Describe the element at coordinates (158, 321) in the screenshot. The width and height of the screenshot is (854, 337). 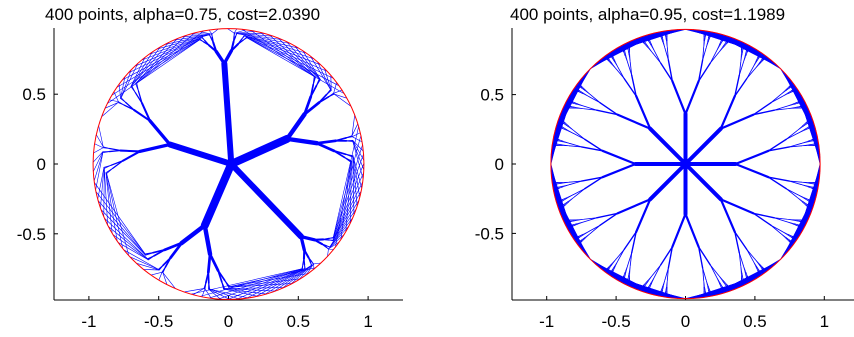
I see `x-tick-label: -0.5` at that location.